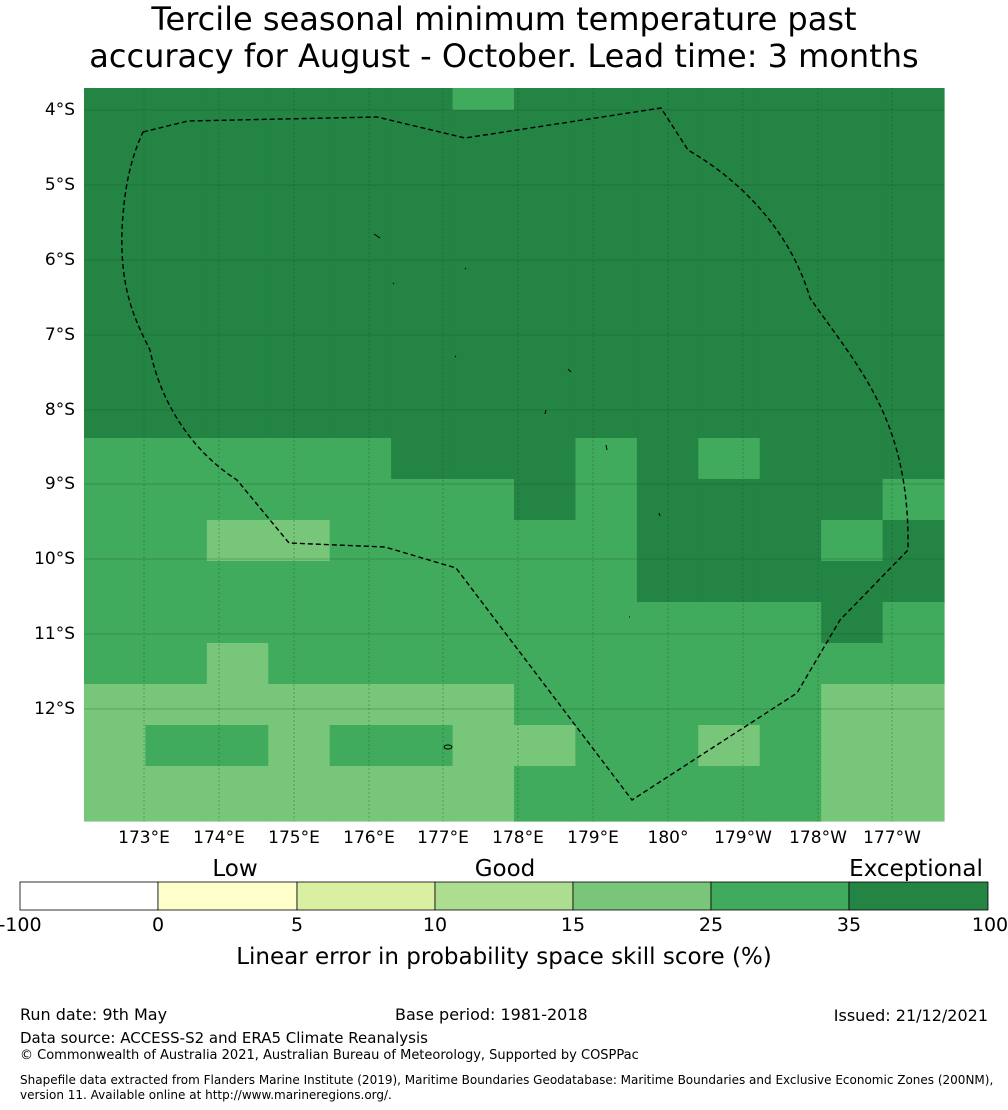 This screenshot has width=1008, height=1110. Describe the element at coordinates (54, 709) in the screenshot. I see `latitude-label: 12°S` at that location.